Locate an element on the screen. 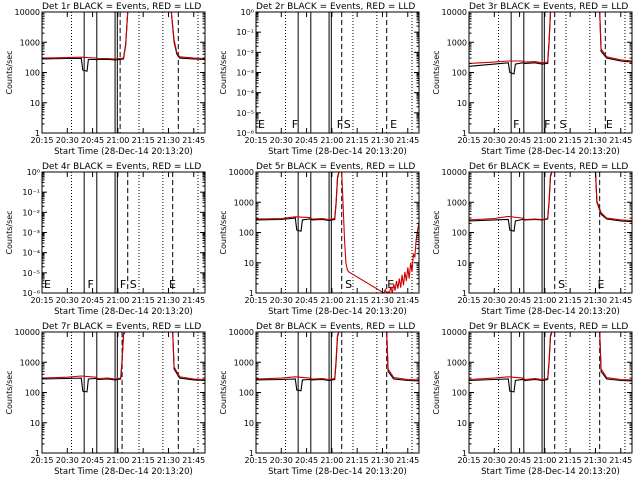 The image size is (640, 480). panel-title: Det 1r BLACK = Events, RED = LLD is located at coordinates (121, 7).